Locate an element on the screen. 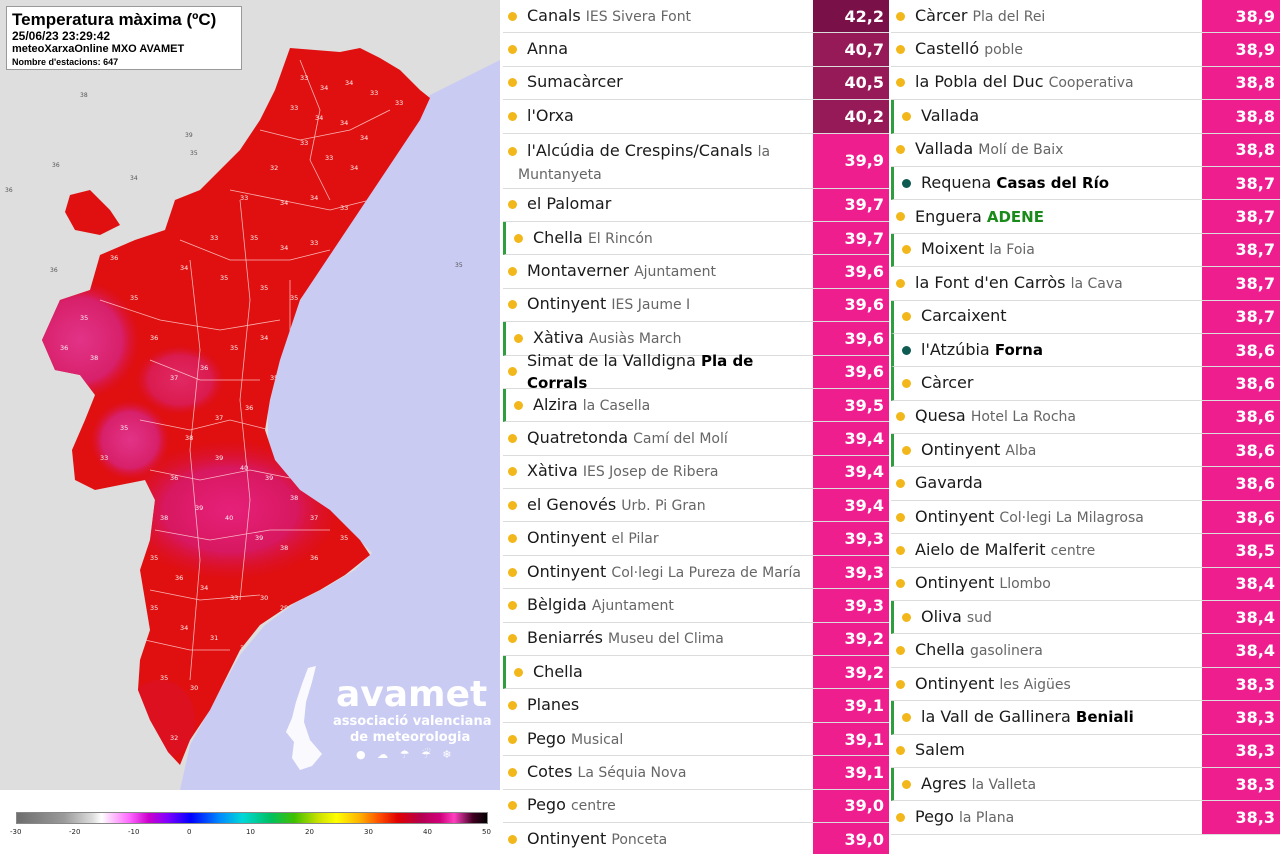  table-row: la Vall de Gallinera Beniali 38,3 is located at coordinates (1085, 718).